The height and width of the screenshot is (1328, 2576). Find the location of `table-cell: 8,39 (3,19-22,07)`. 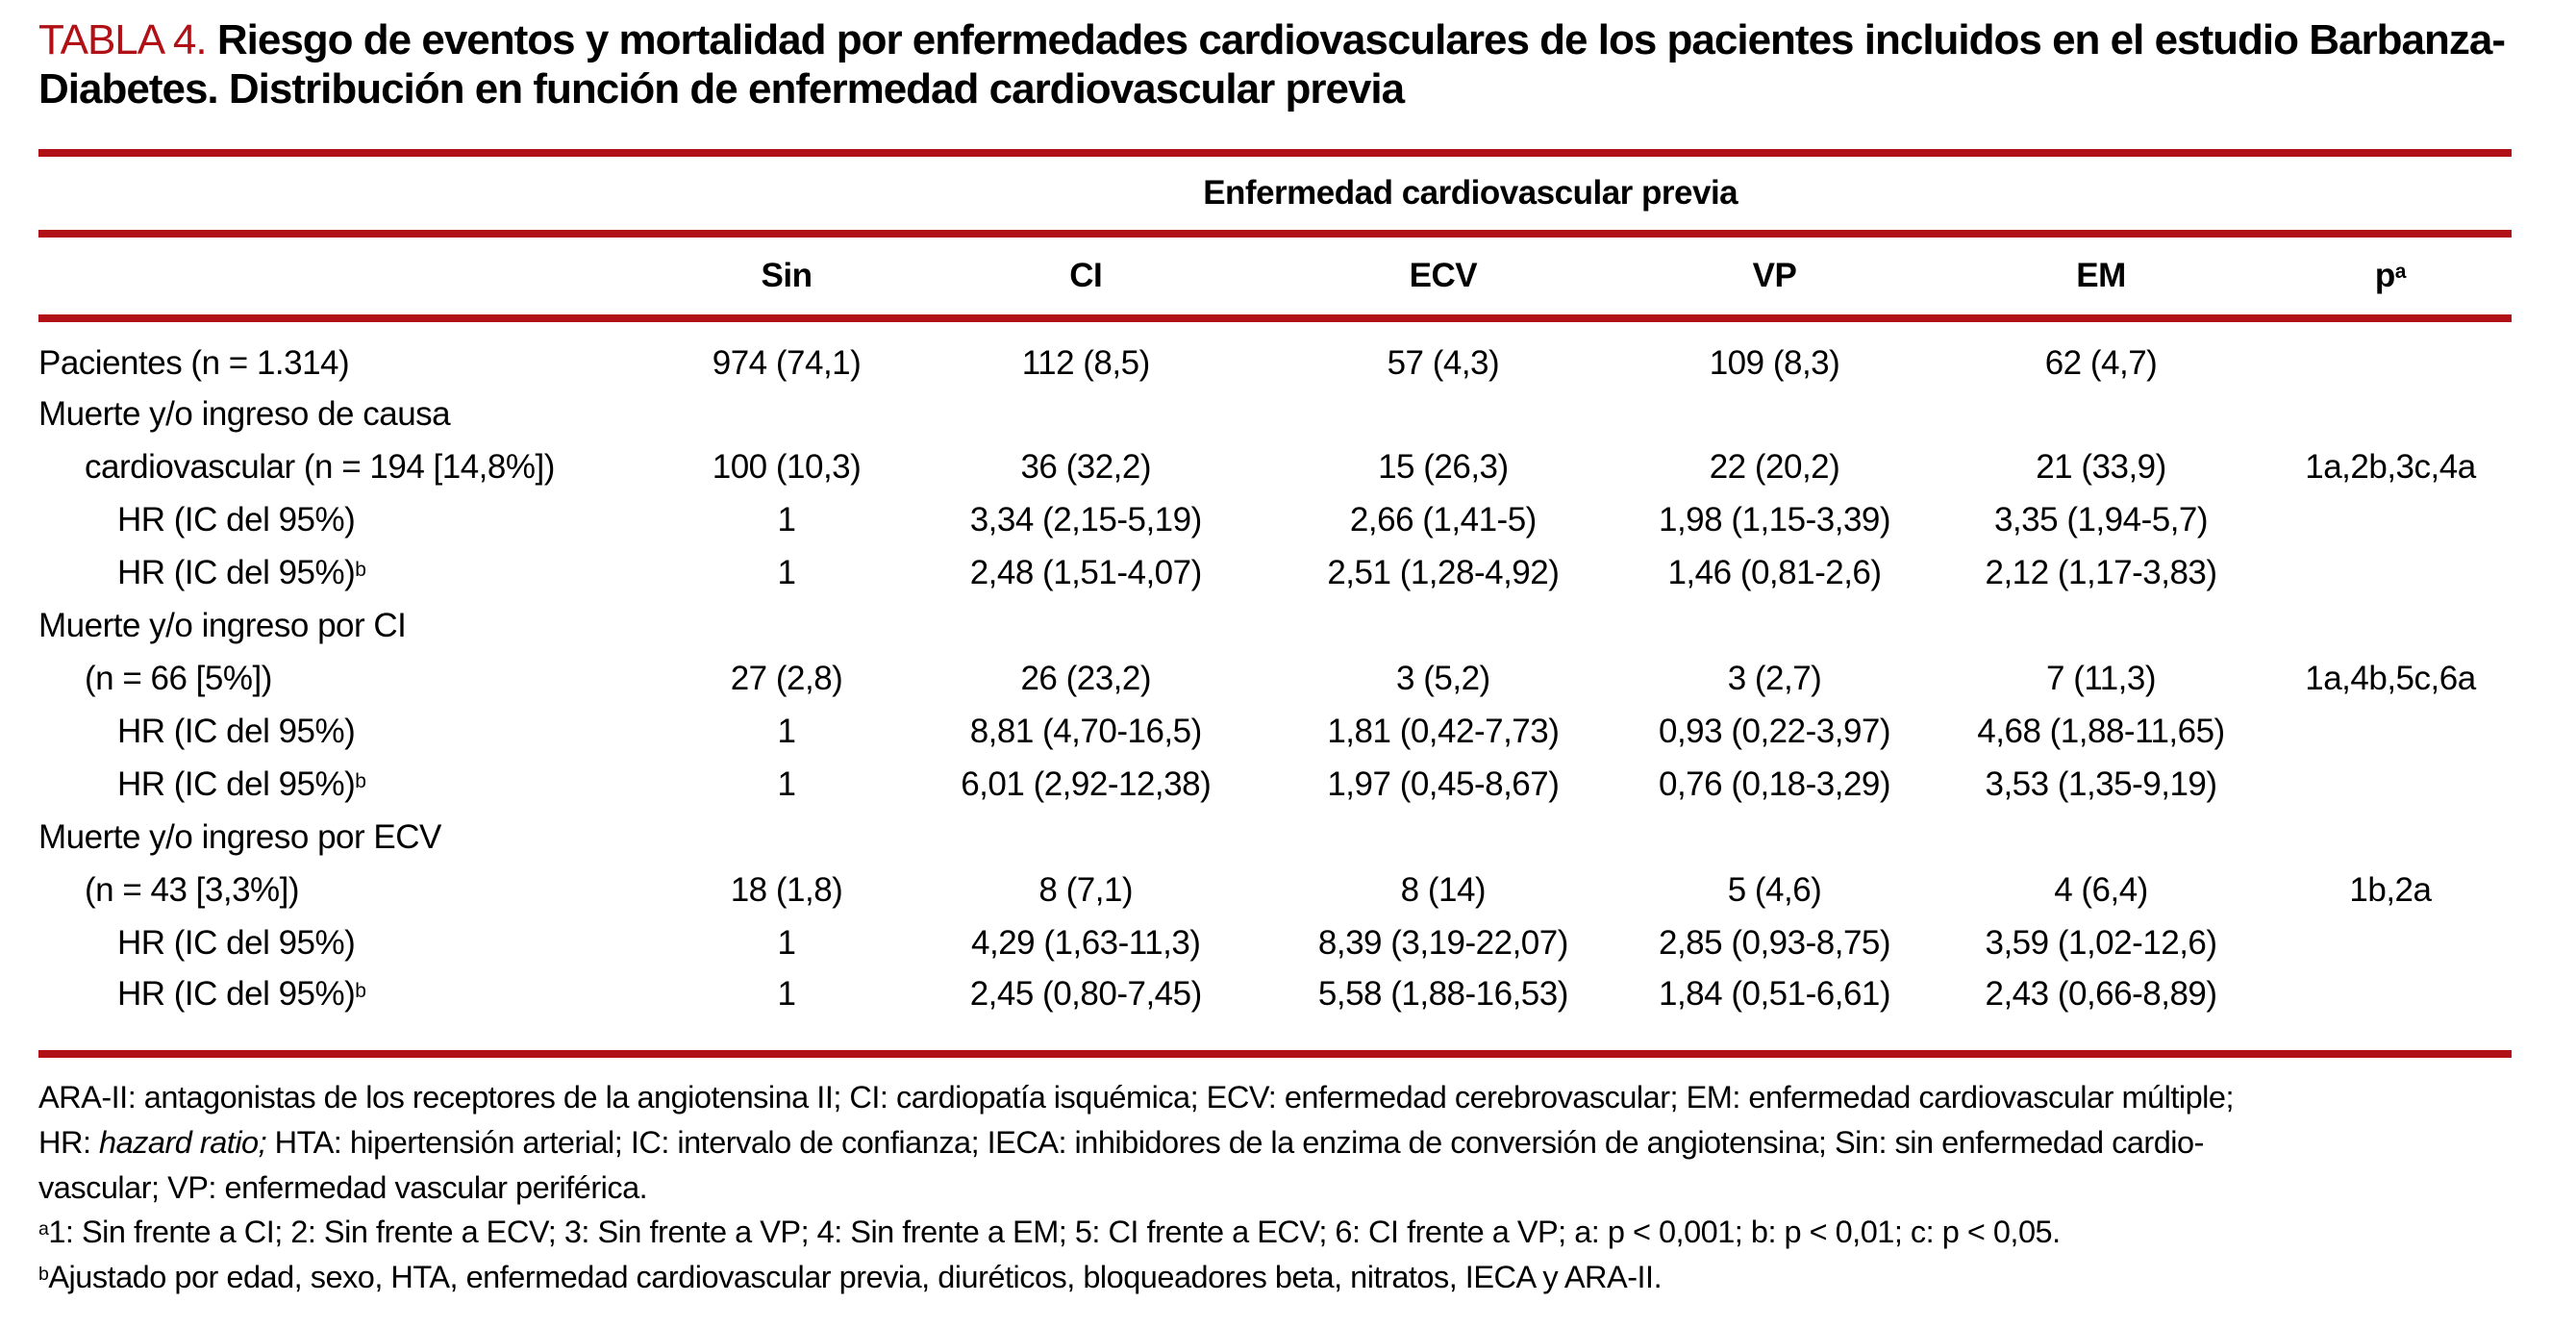

table-cell: 8,39 (3,19-22,07) is located at coordinates (1443, 943).